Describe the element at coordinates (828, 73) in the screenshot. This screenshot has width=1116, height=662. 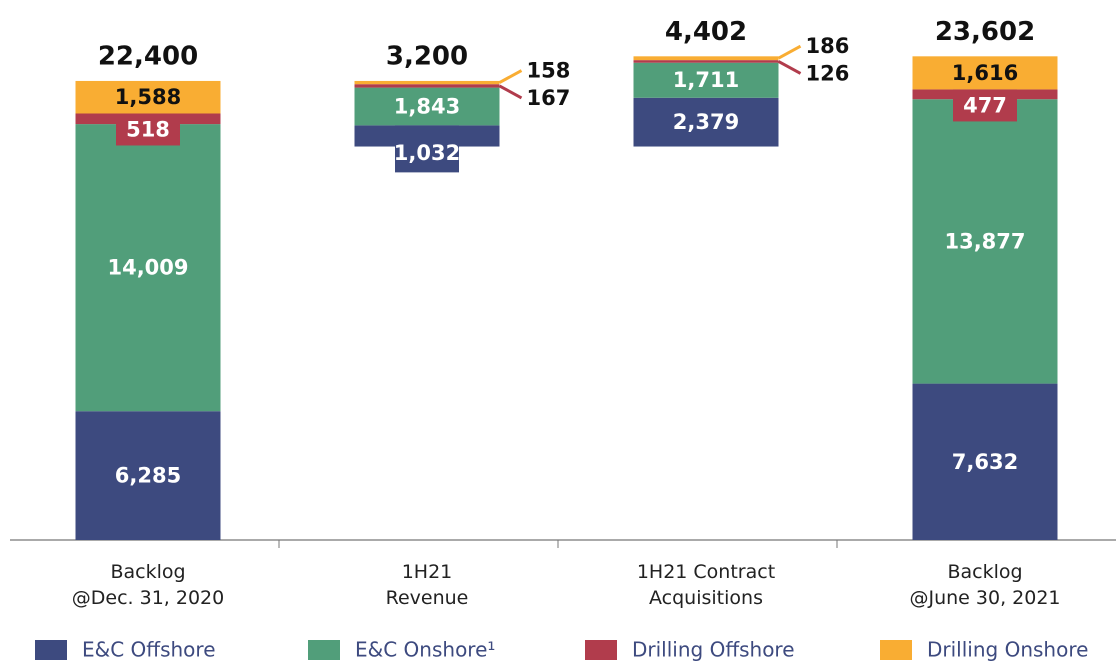
I see `value-label: 126` at that location.